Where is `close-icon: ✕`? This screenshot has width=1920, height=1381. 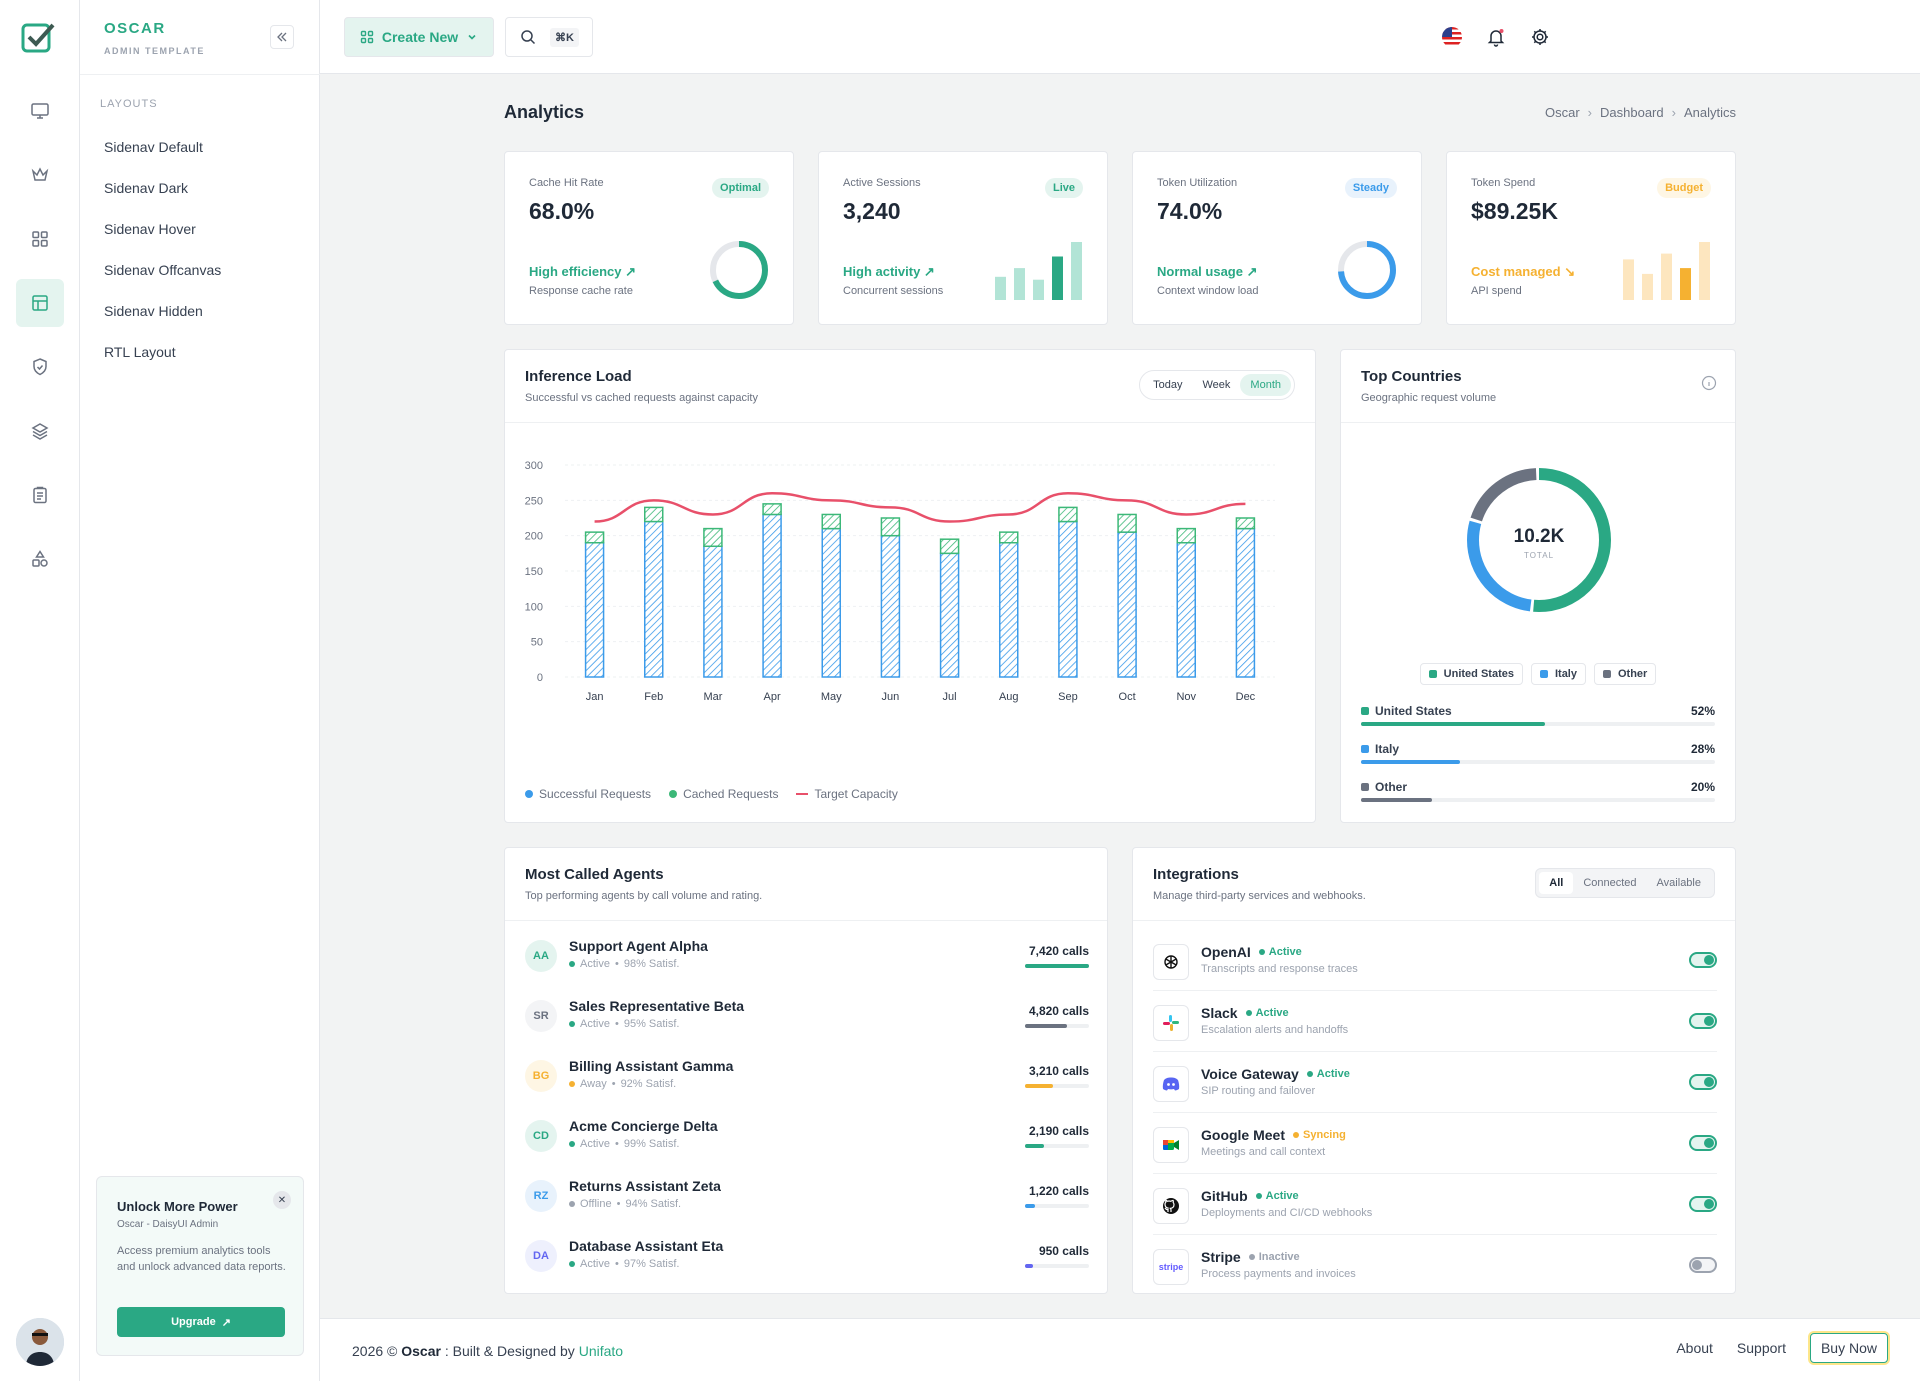 close-icon: ✕ is located at coordinates (282, 1200).